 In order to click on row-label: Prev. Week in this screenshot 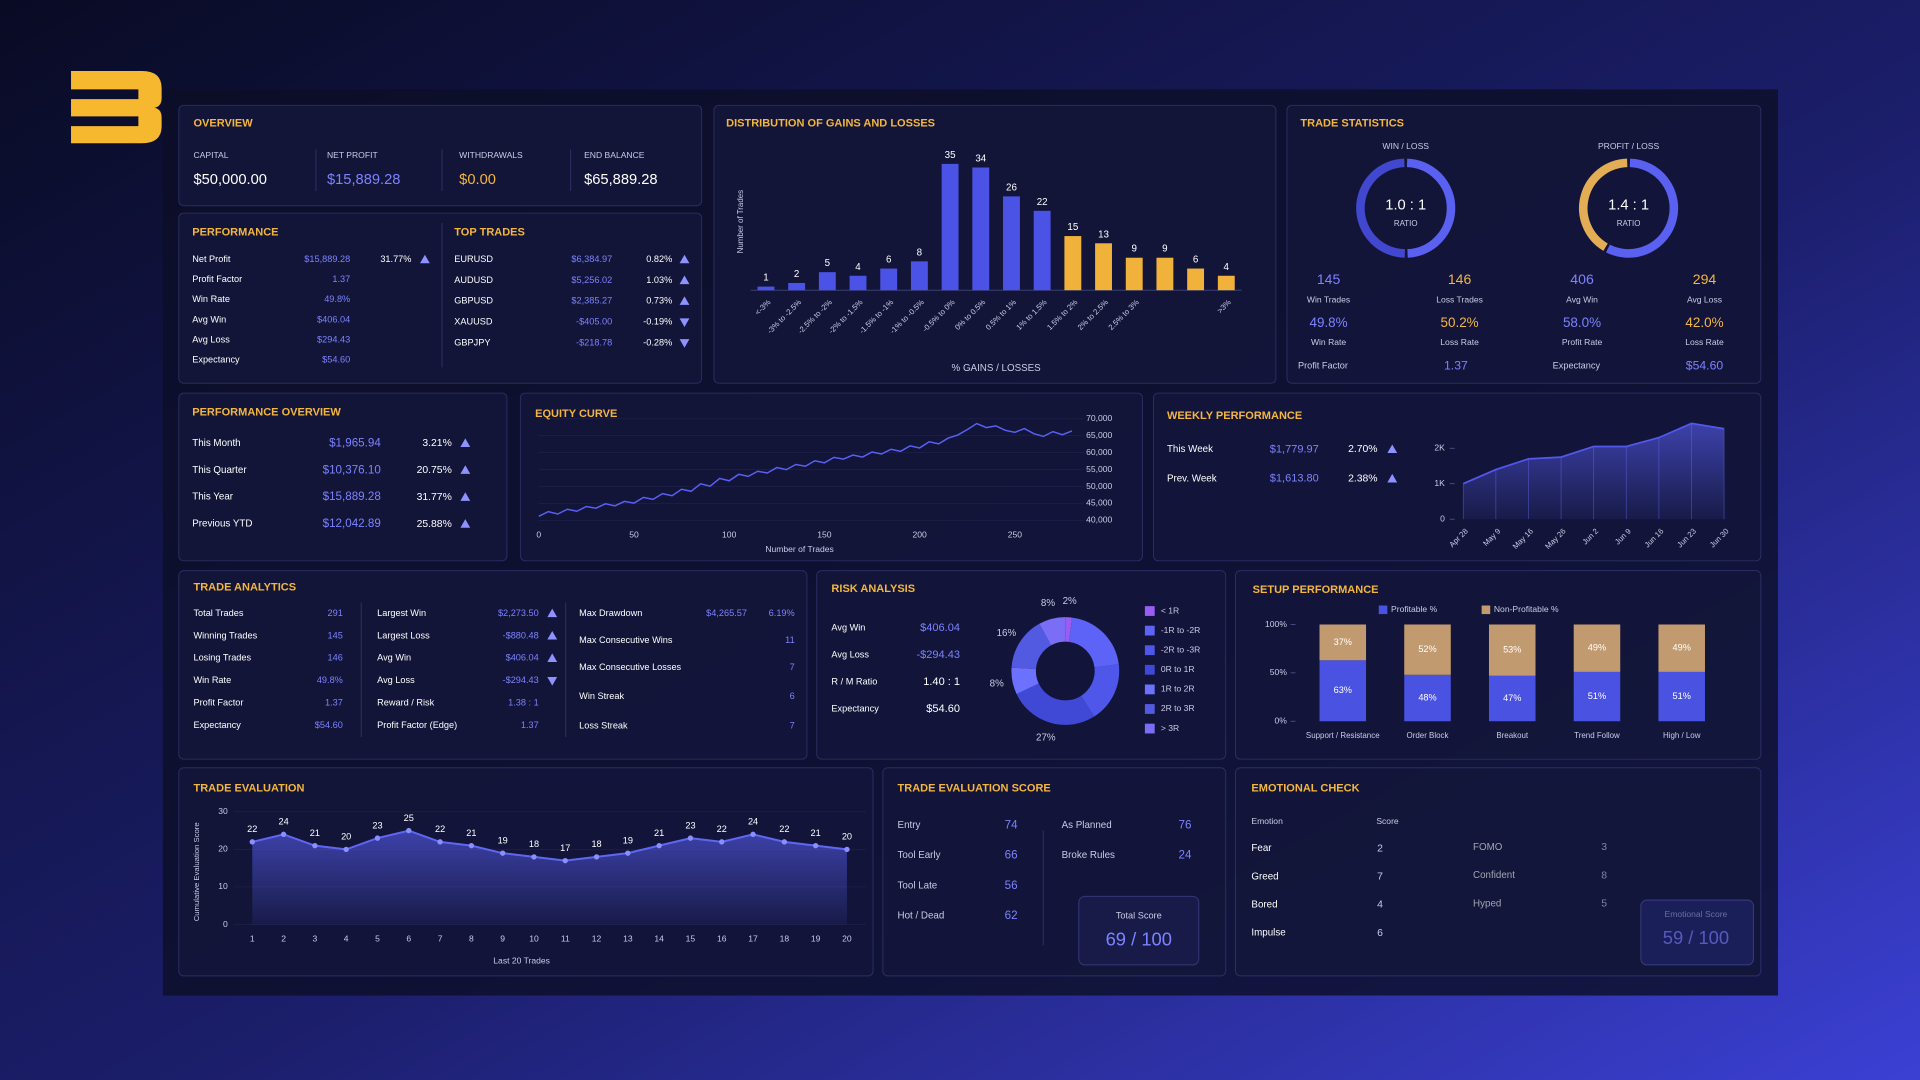, I will do `click(1192, 478)`.